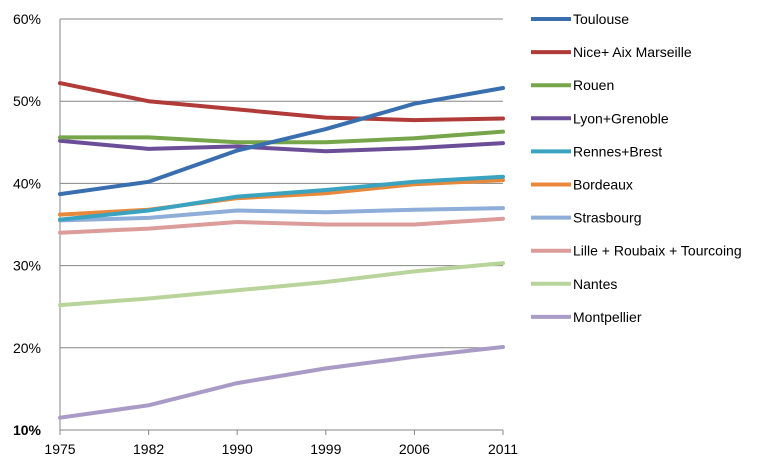  I want to click on y-tick-label: 50%, so click(27, 101).